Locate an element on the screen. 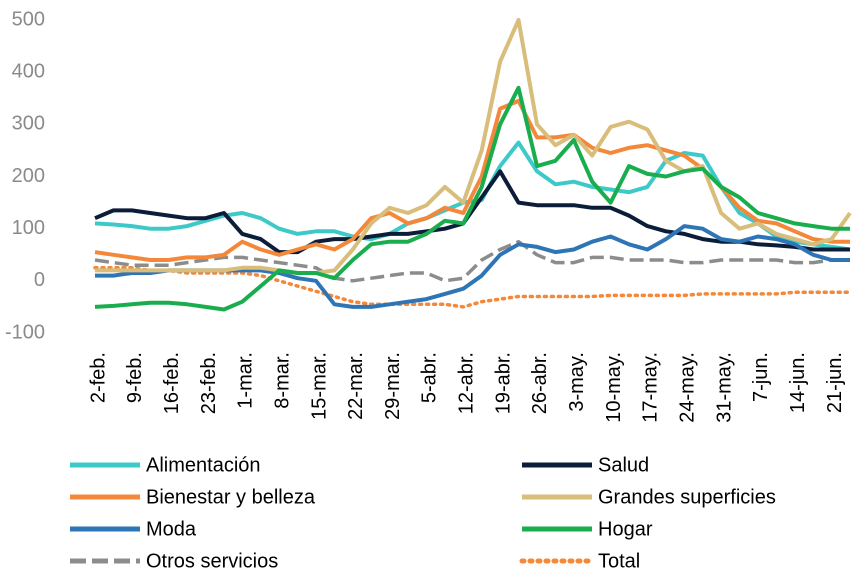 Image resolution: width=858 pixels, height=575 pixels. x-tick-label: 10-may. is located at coordinates (614, 387).